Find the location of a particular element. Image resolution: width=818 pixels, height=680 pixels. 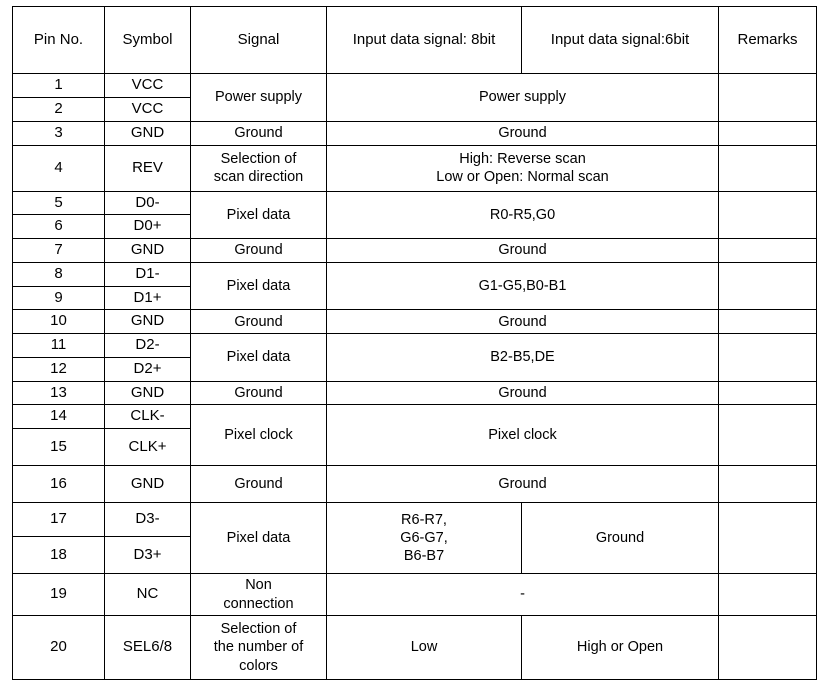

table-row: 14 CLK- Pixel clock Pixel clock is located at coordinates (414, 435).